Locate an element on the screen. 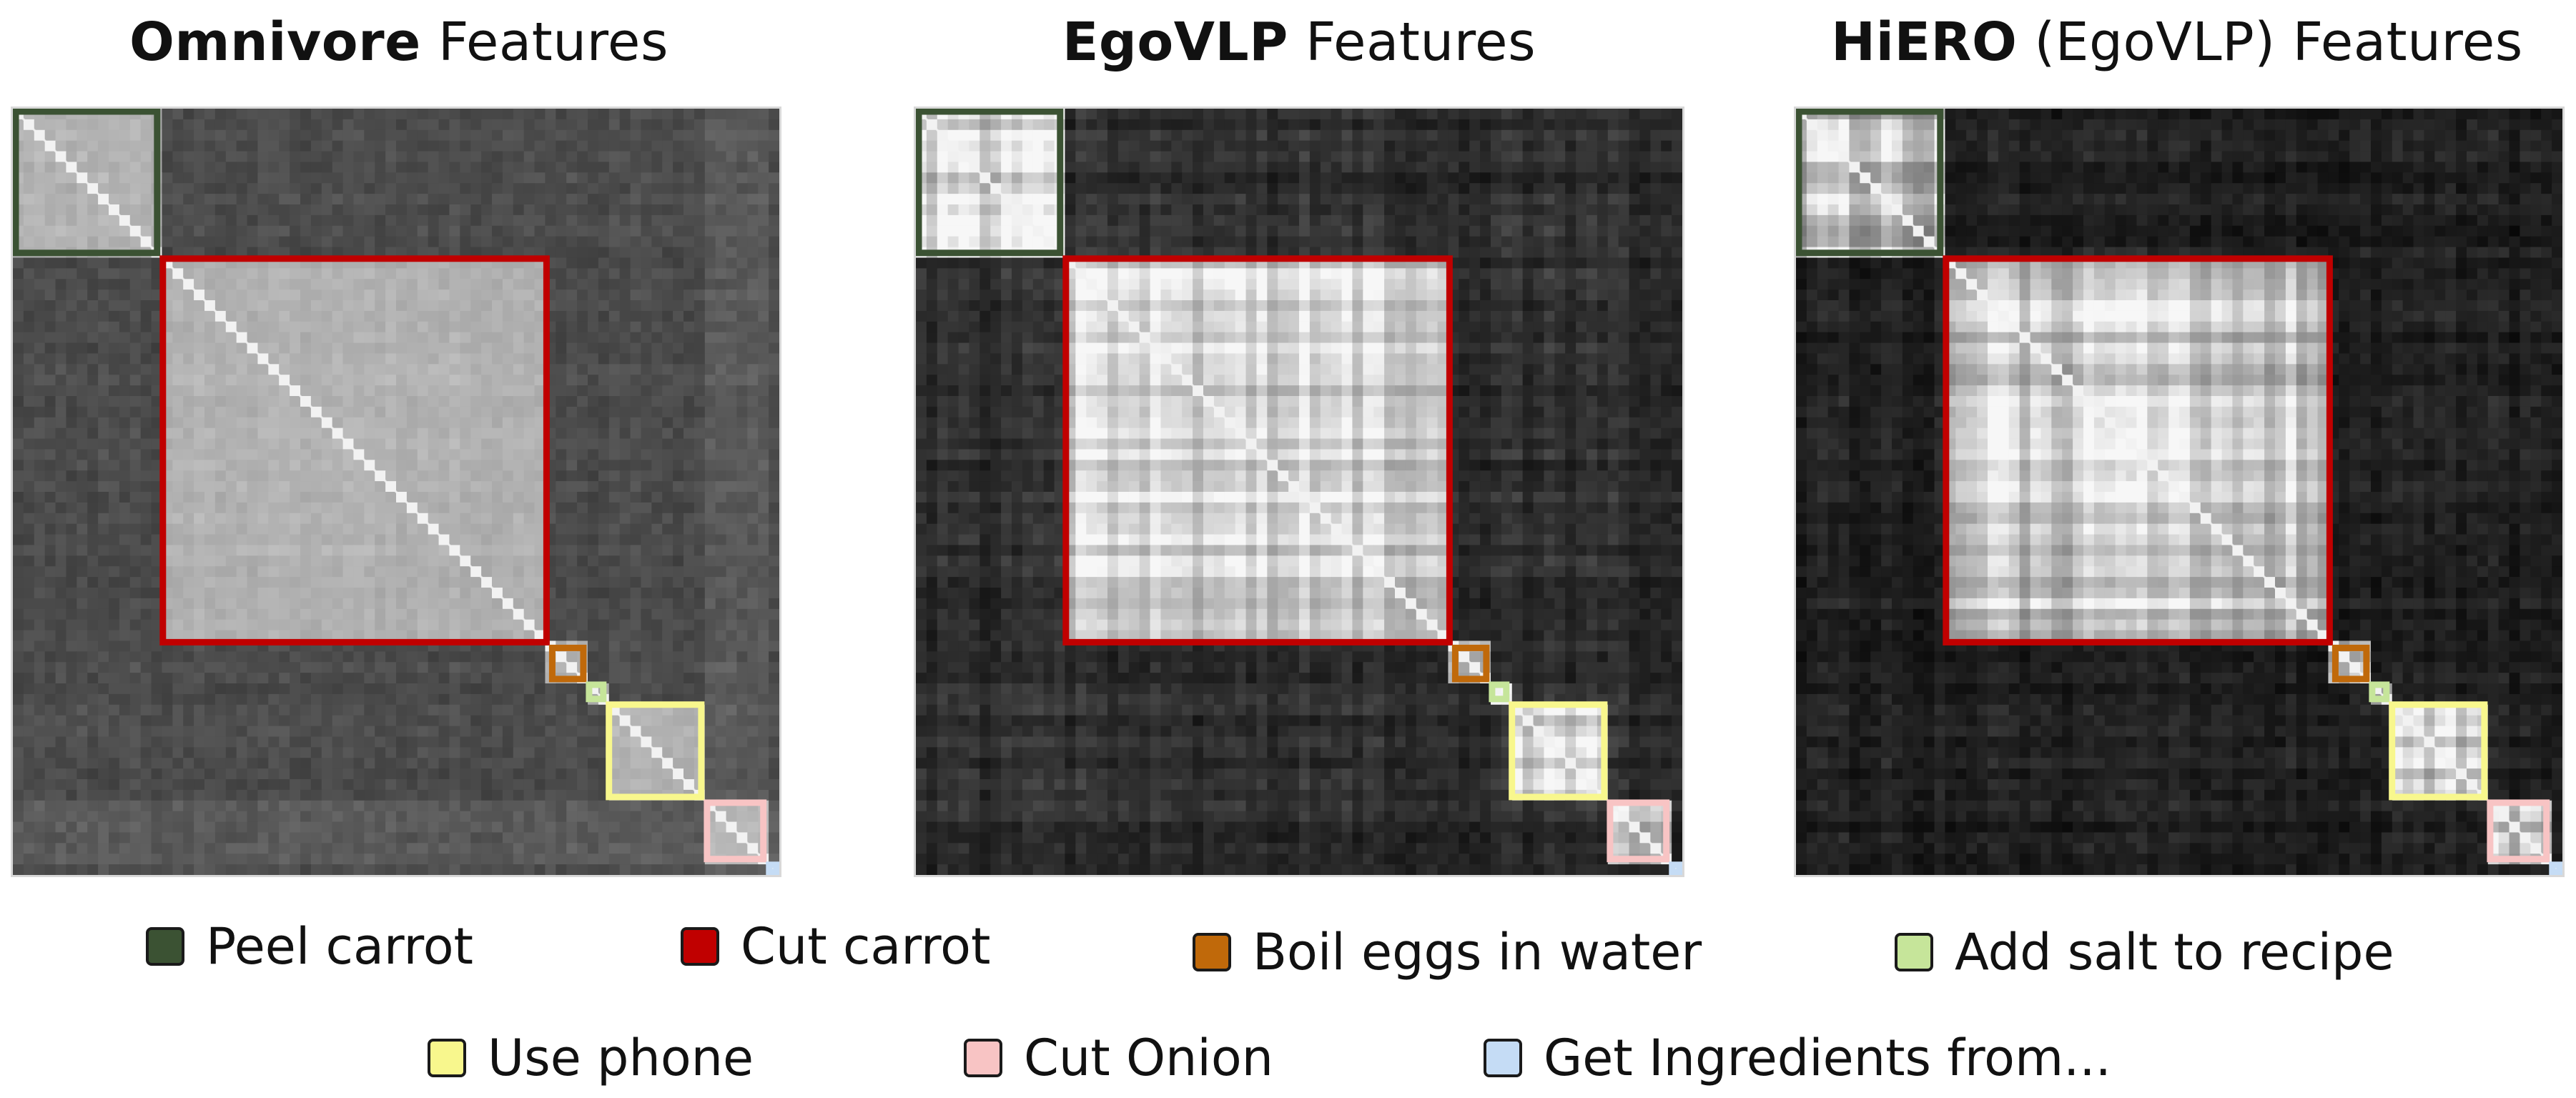  legend-item-peel-carrot: Peel carrot is located at coordinates (309, 946).